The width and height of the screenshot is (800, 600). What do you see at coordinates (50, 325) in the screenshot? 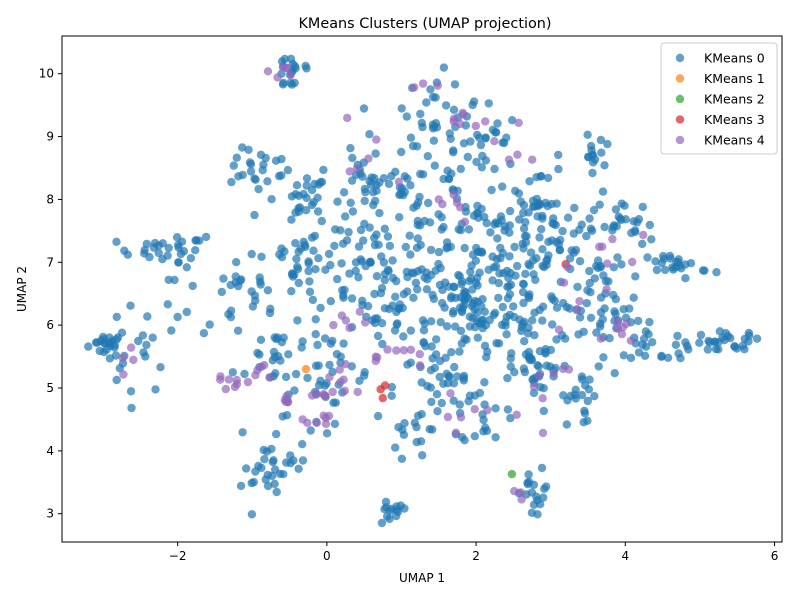
I see `y-tick-label: 6` at bounding box center [50, 325].